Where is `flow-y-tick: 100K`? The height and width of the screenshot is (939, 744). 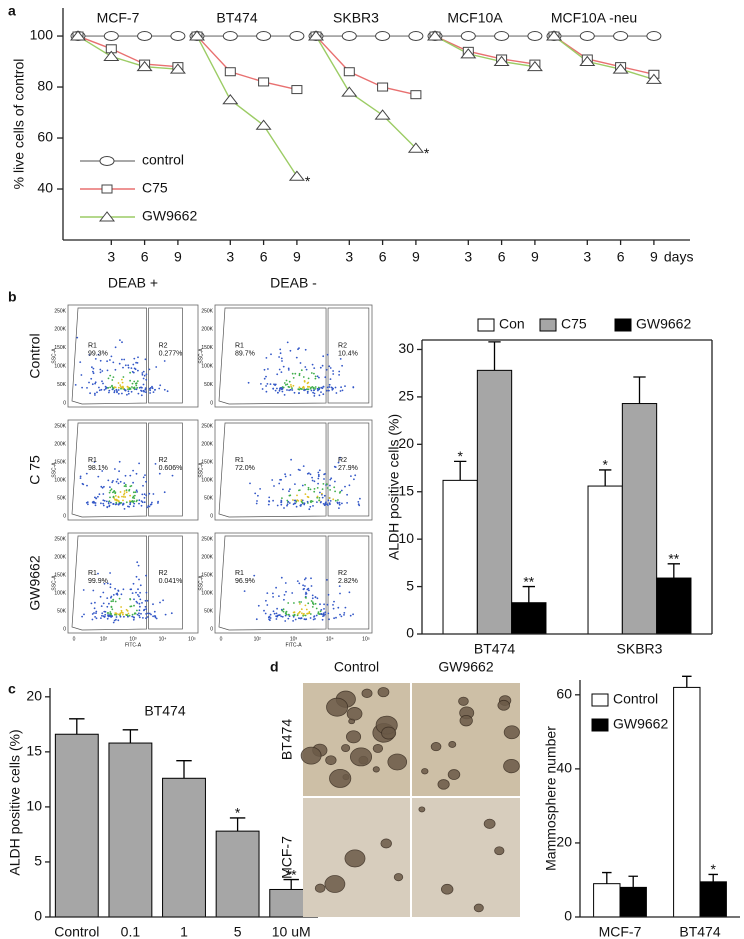
flow-y-tick: 100K is located at coordinates (207, 480).